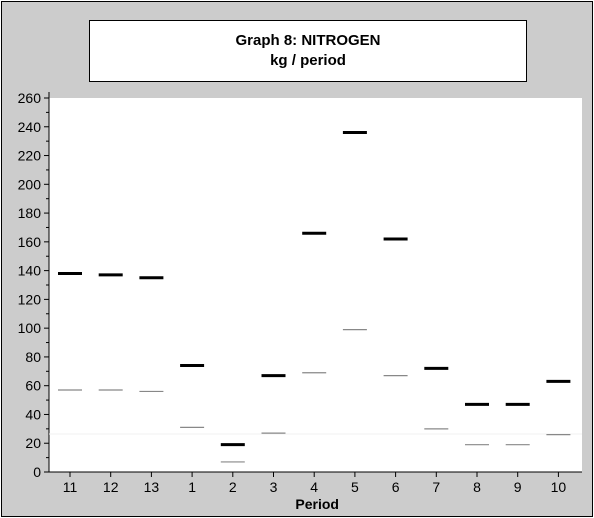 The width and height of the screenshot is (594, 518). What do you see at coordinates (30, 271) in the screenshot?
I see `y-tick-label: 140` at bounding box center [30, 271].